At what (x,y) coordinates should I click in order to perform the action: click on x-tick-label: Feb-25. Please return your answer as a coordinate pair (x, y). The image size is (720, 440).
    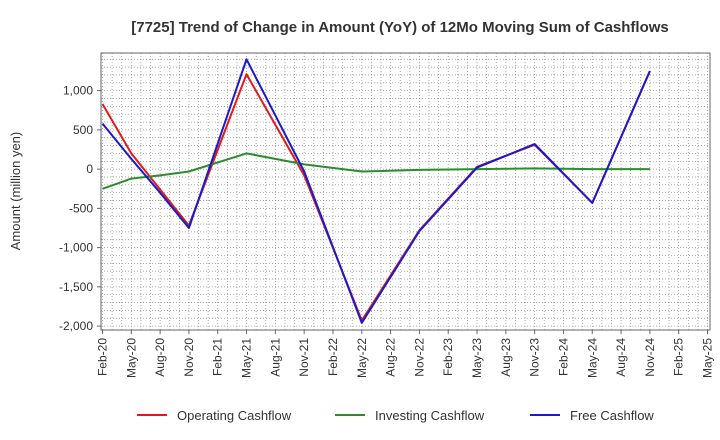
    Looking at the image, I should click on (679, 357).